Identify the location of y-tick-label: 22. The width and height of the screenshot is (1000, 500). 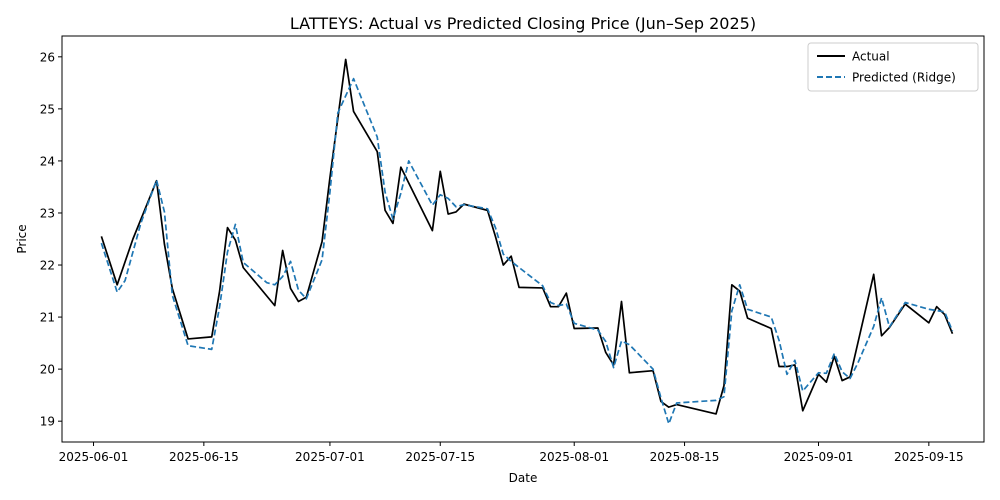
(47, 266).